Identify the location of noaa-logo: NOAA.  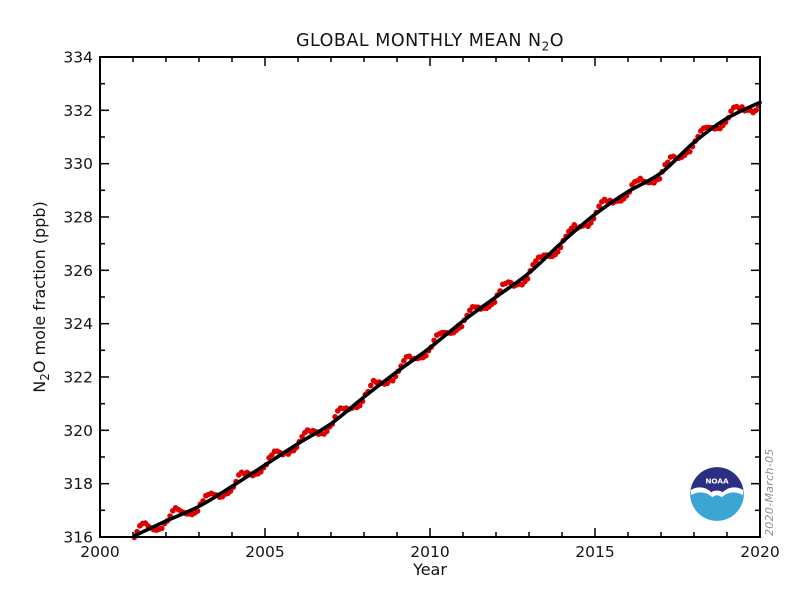
(717, 494).